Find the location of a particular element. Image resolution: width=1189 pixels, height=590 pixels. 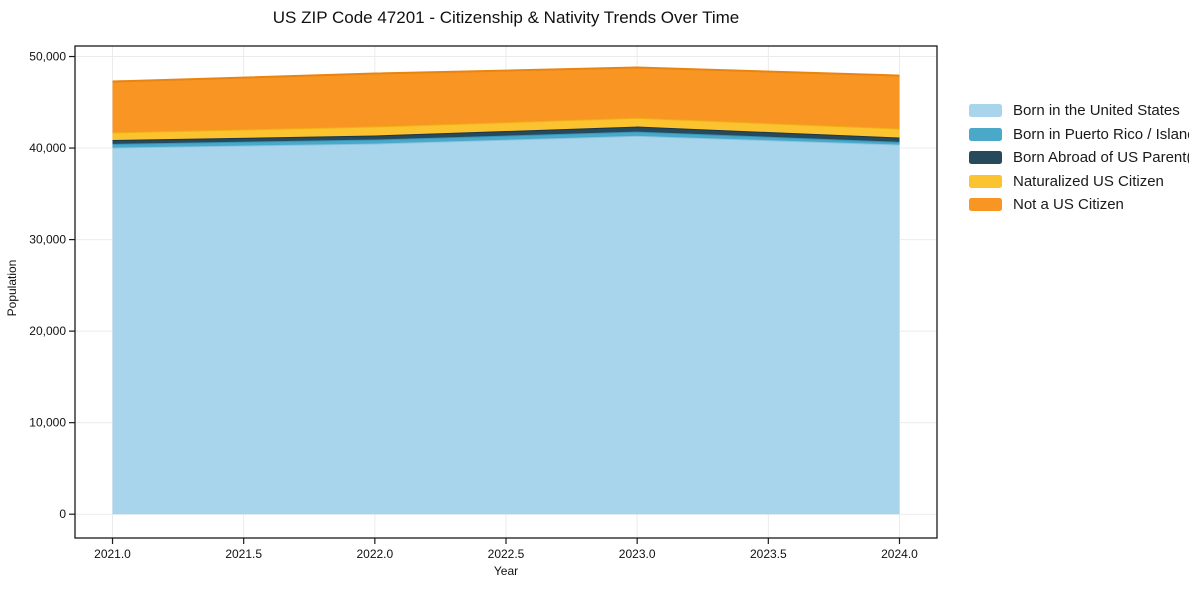

legend-item: Born in the United States is located at coordinates (1079, 111).